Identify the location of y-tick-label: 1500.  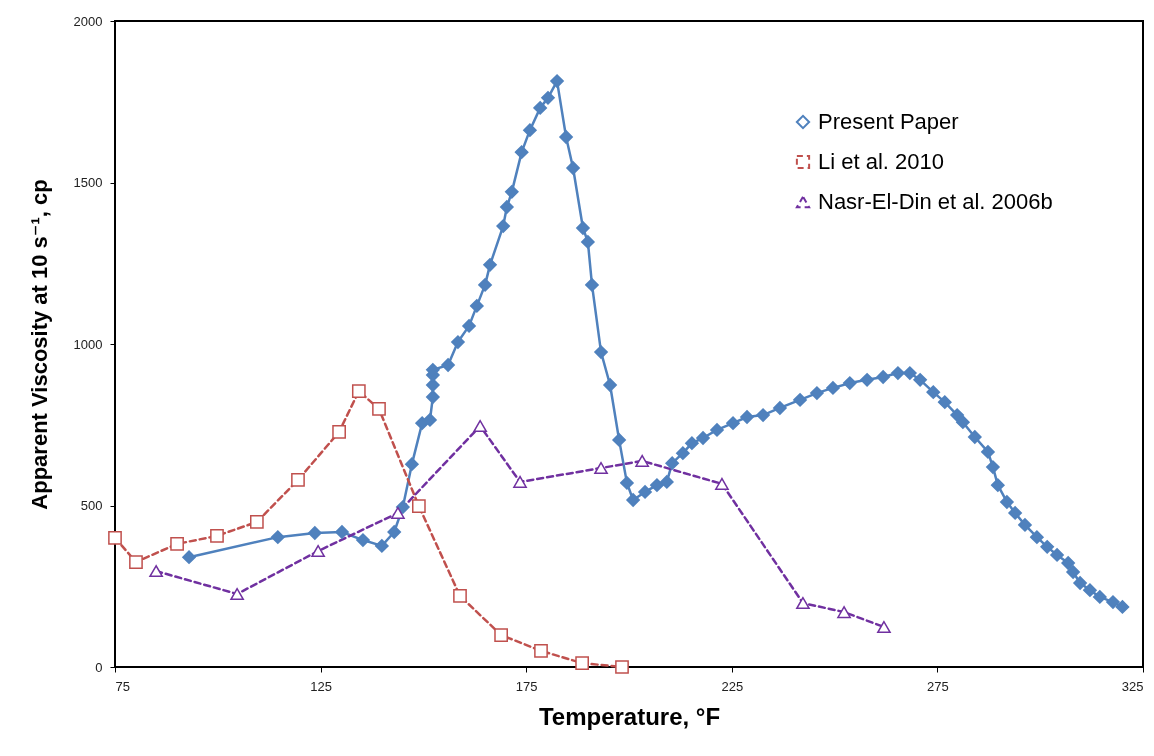
(88, 182).